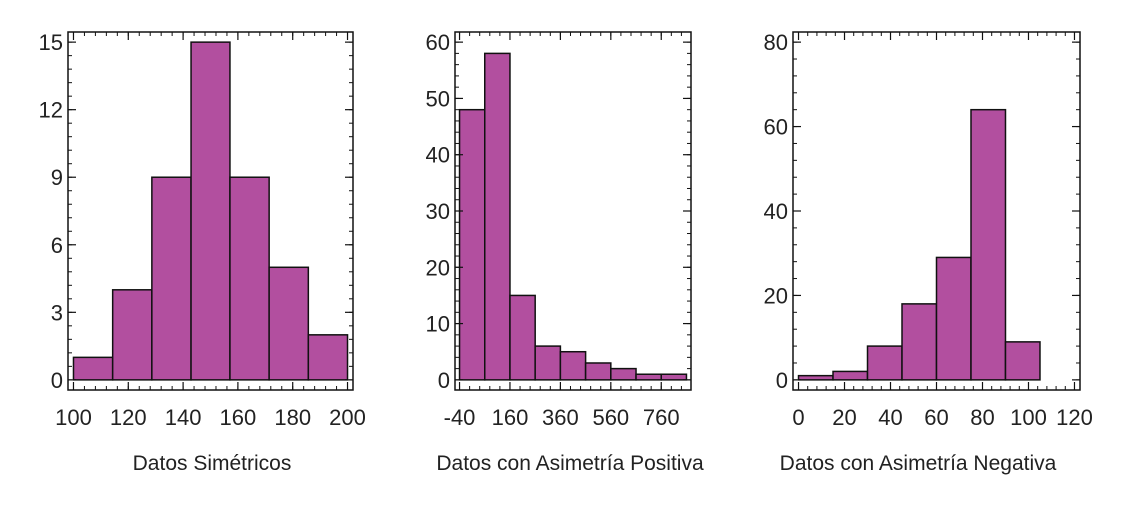 The width and height of the screenshot is (1135, 509). What do you see at coordinates (438, 324) in the screenshot?
I see `y-tick-label: 10` at bounding box center [438, 324].